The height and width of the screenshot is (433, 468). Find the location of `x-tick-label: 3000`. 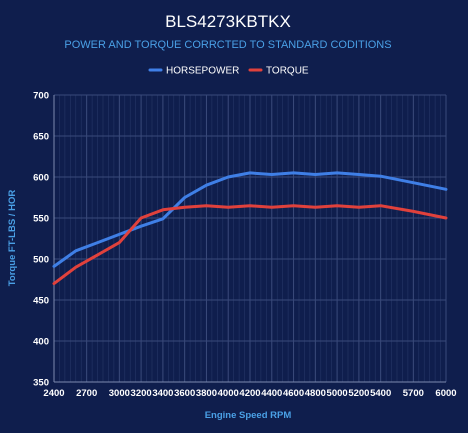

x-tick-label: 3000 is located at coordinates (119, 393).